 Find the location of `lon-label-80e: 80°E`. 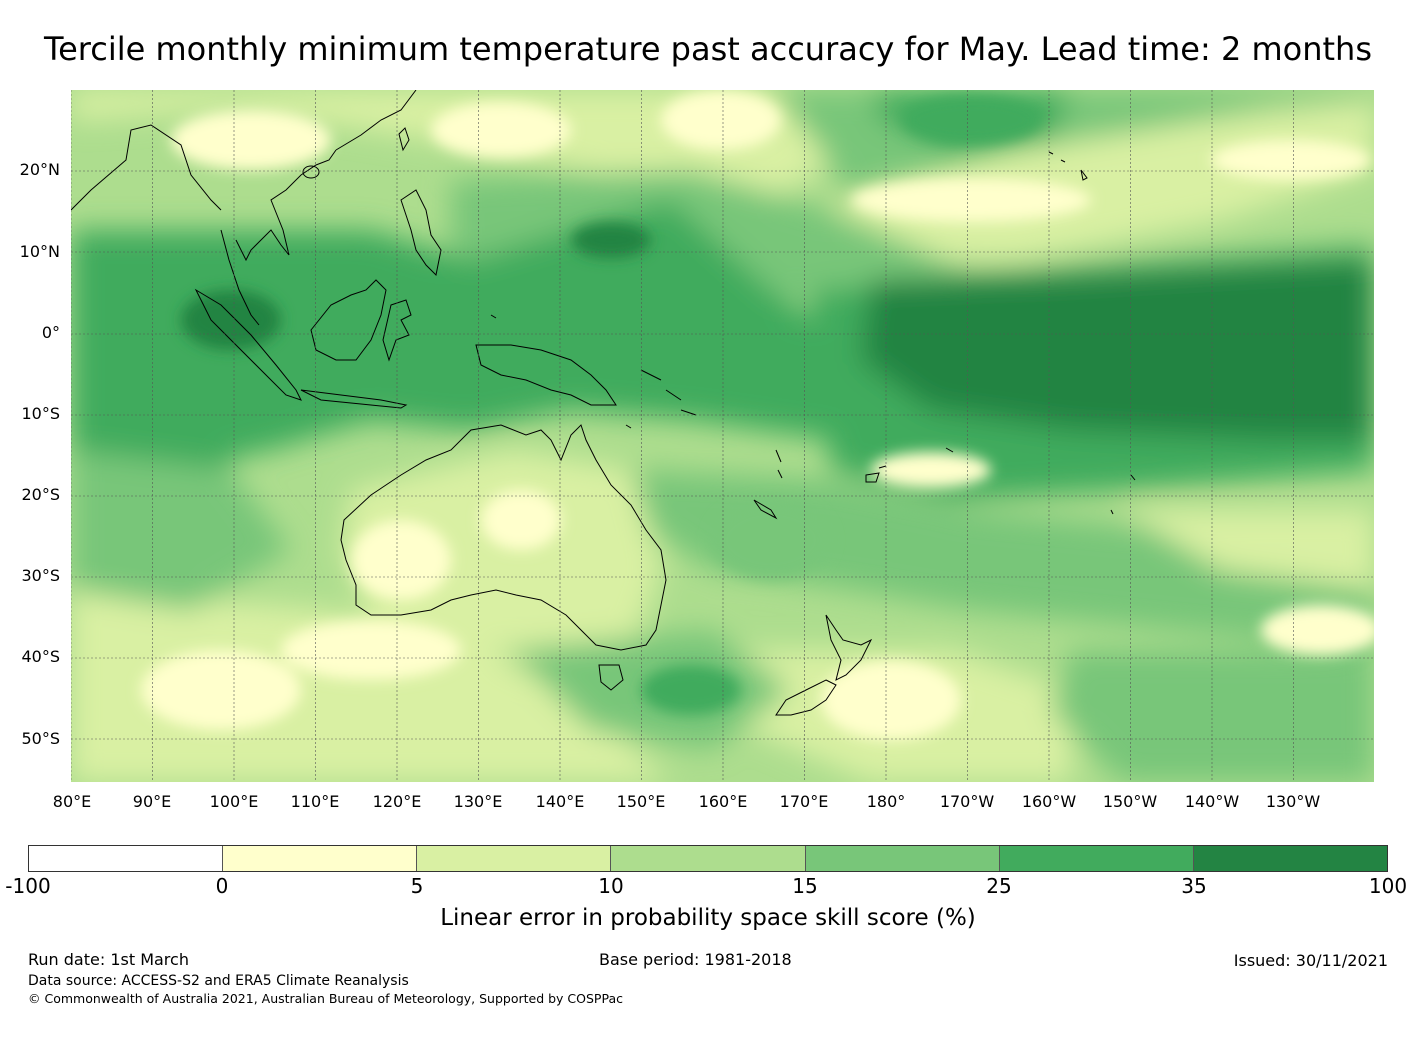

lon-label-80e: 80°E is located at coordinates (72, 801).